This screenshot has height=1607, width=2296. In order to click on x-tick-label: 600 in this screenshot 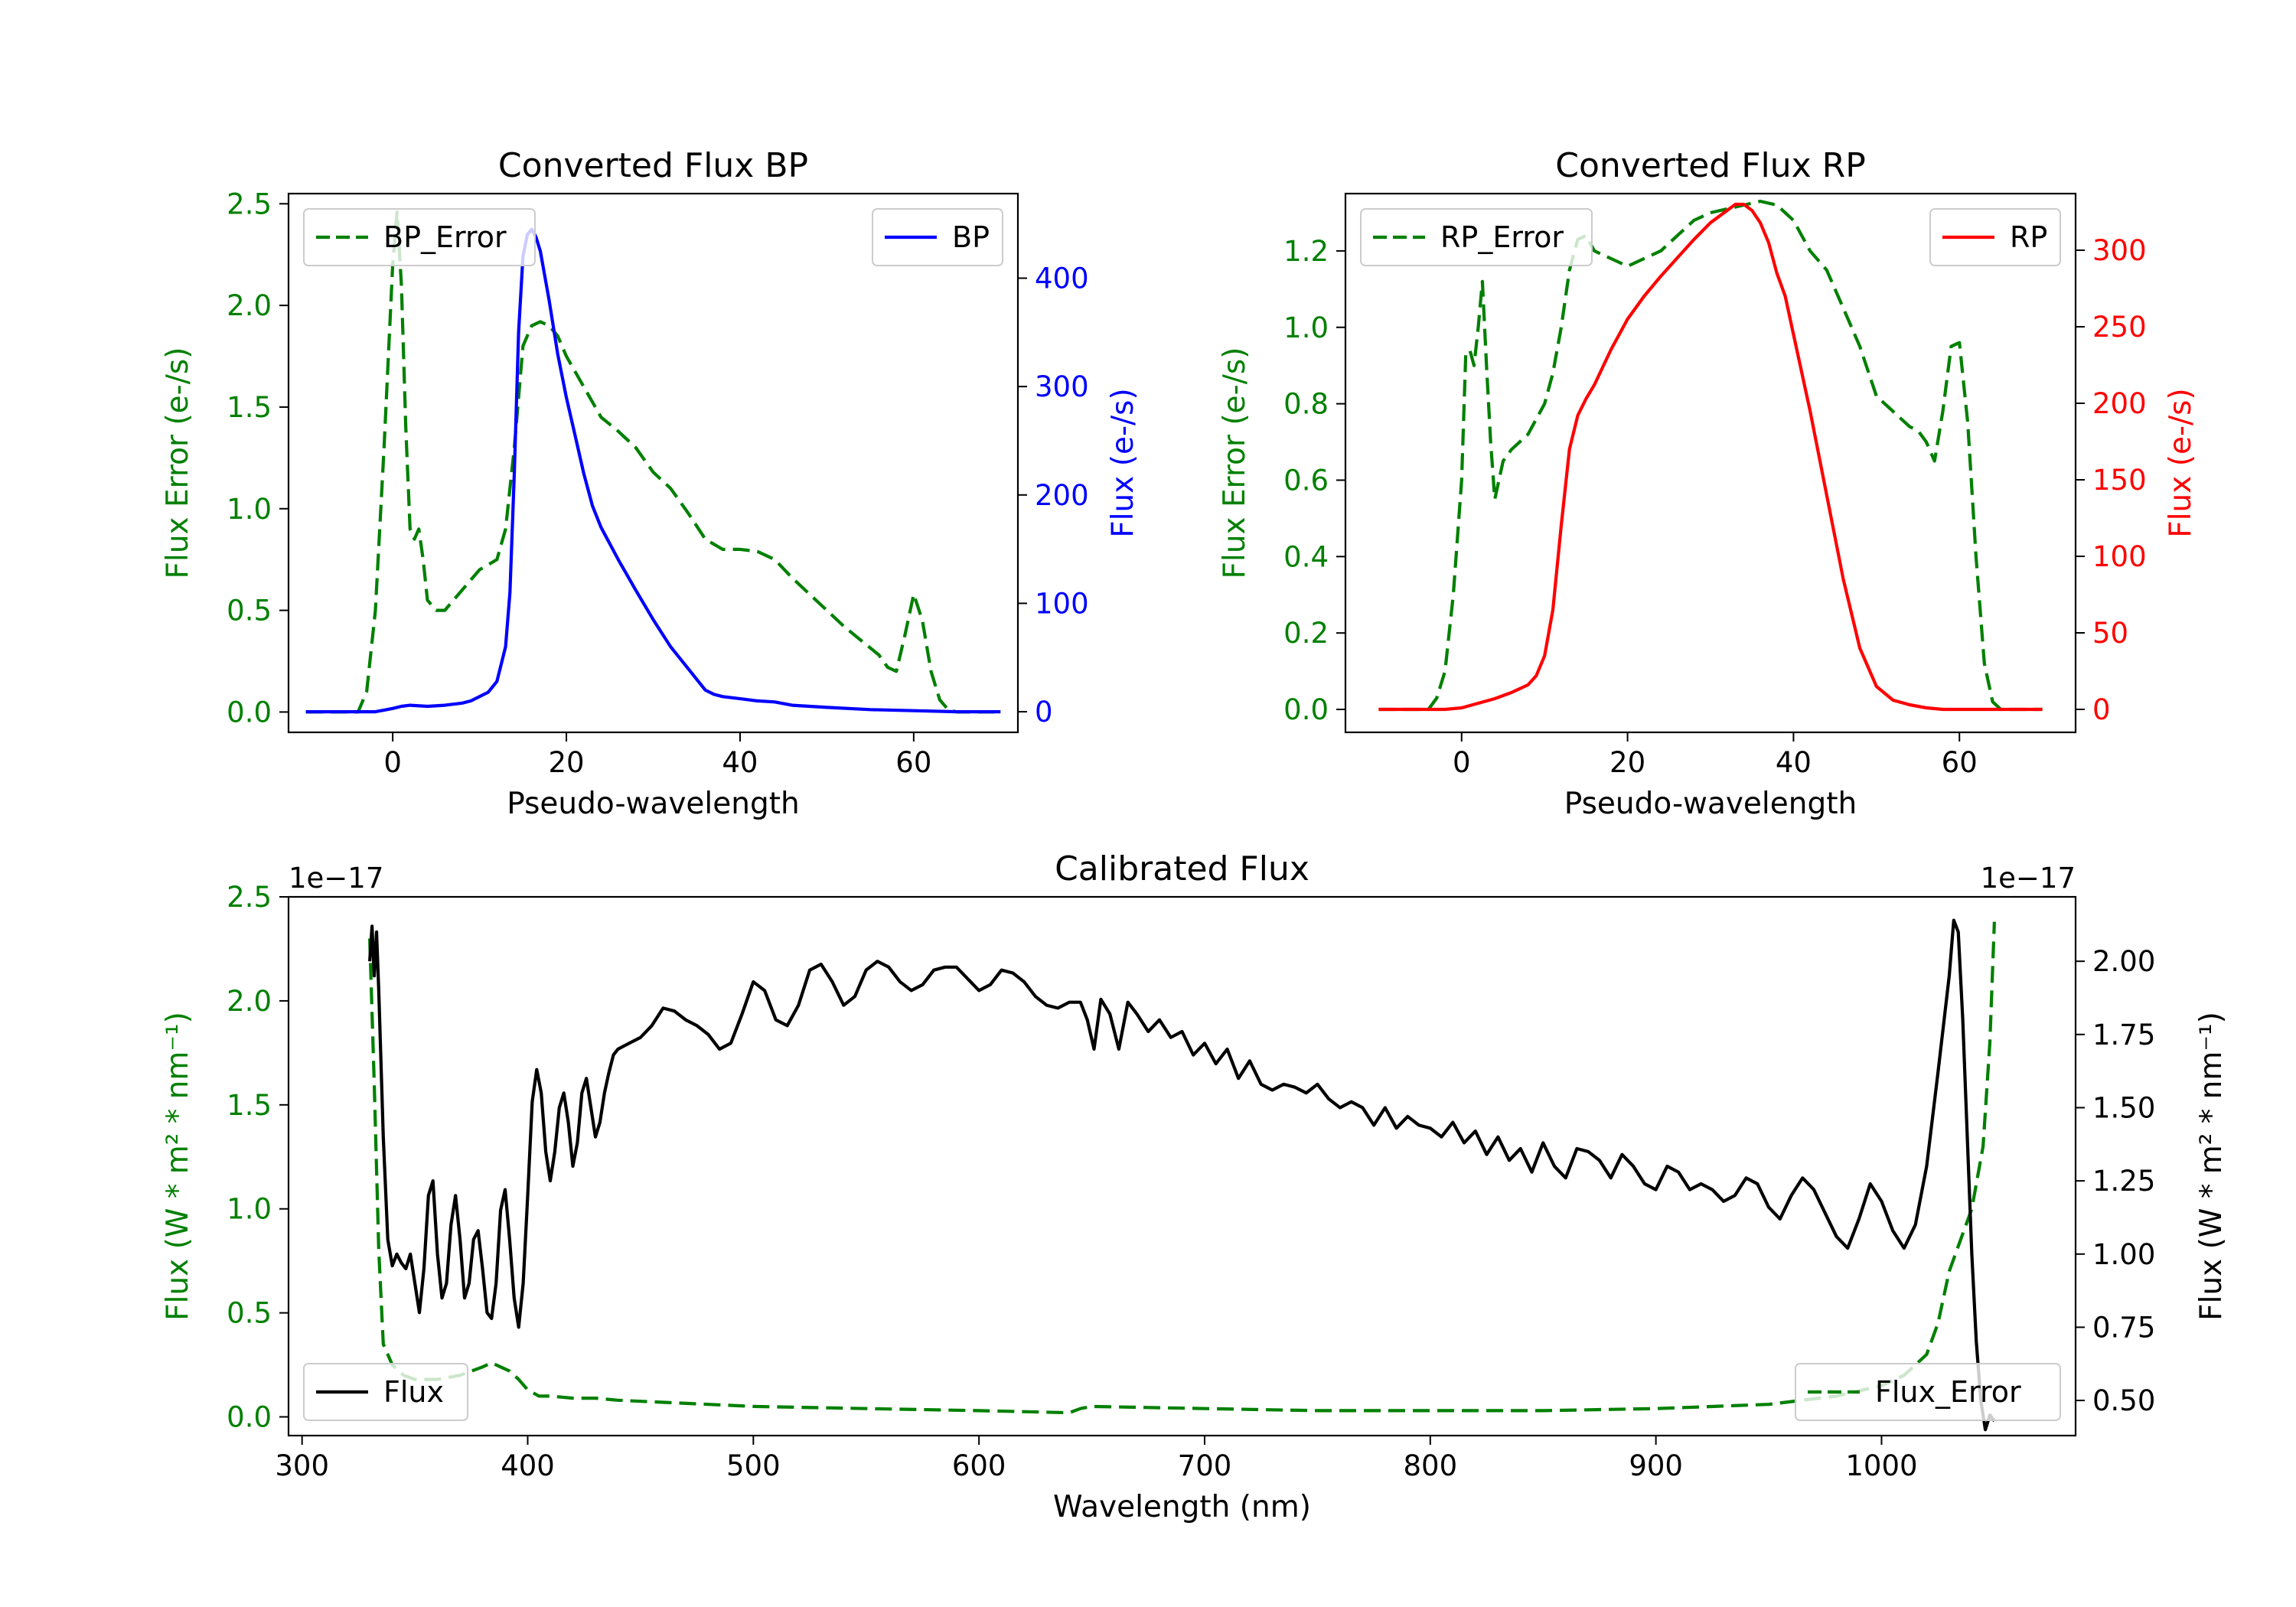, I will do `click(979, 1465)`.